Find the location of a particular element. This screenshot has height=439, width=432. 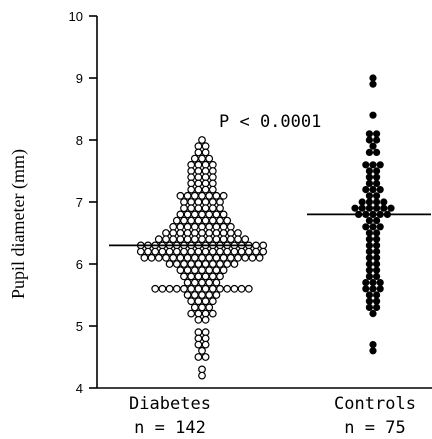

y-tick-label: 9 is located at coordinates (79, 78).